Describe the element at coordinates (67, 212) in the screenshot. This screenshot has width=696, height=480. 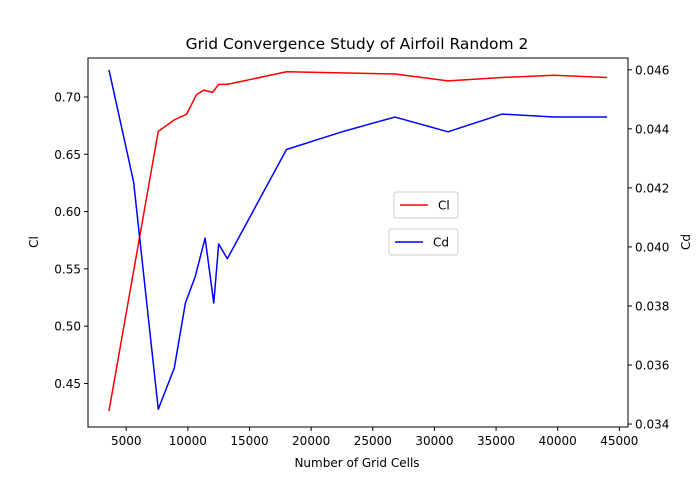
I see `left-y-tick-label: 0.60` at that location.